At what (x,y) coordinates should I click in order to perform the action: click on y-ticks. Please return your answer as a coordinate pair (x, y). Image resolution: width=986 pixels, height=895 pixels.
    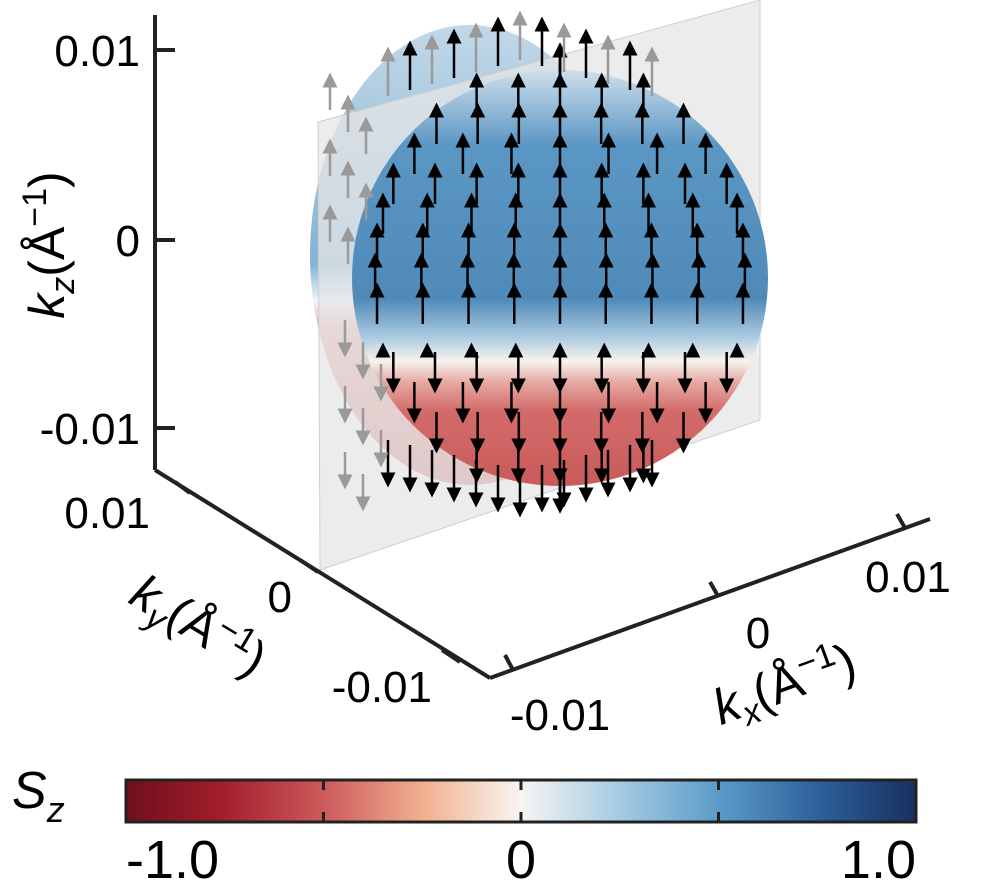
    Looking at the image, I should click on (317, 572).